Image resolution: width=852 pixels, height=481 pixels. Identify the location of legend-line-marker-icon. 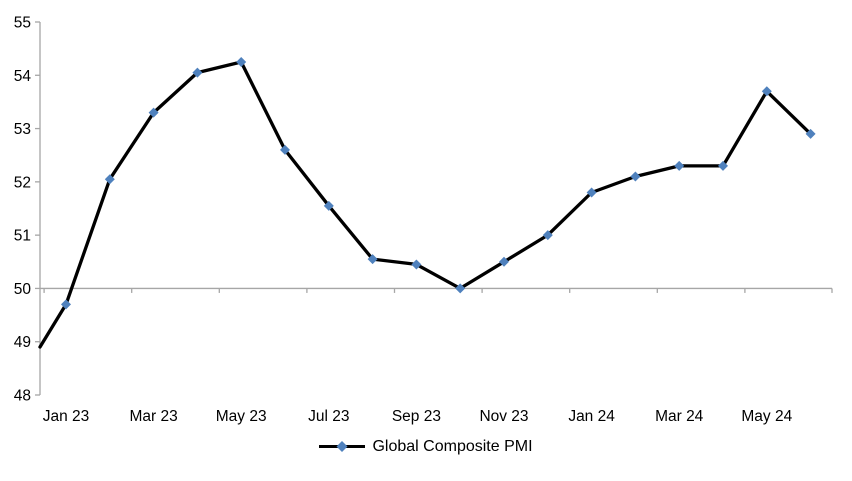
(342, 447).